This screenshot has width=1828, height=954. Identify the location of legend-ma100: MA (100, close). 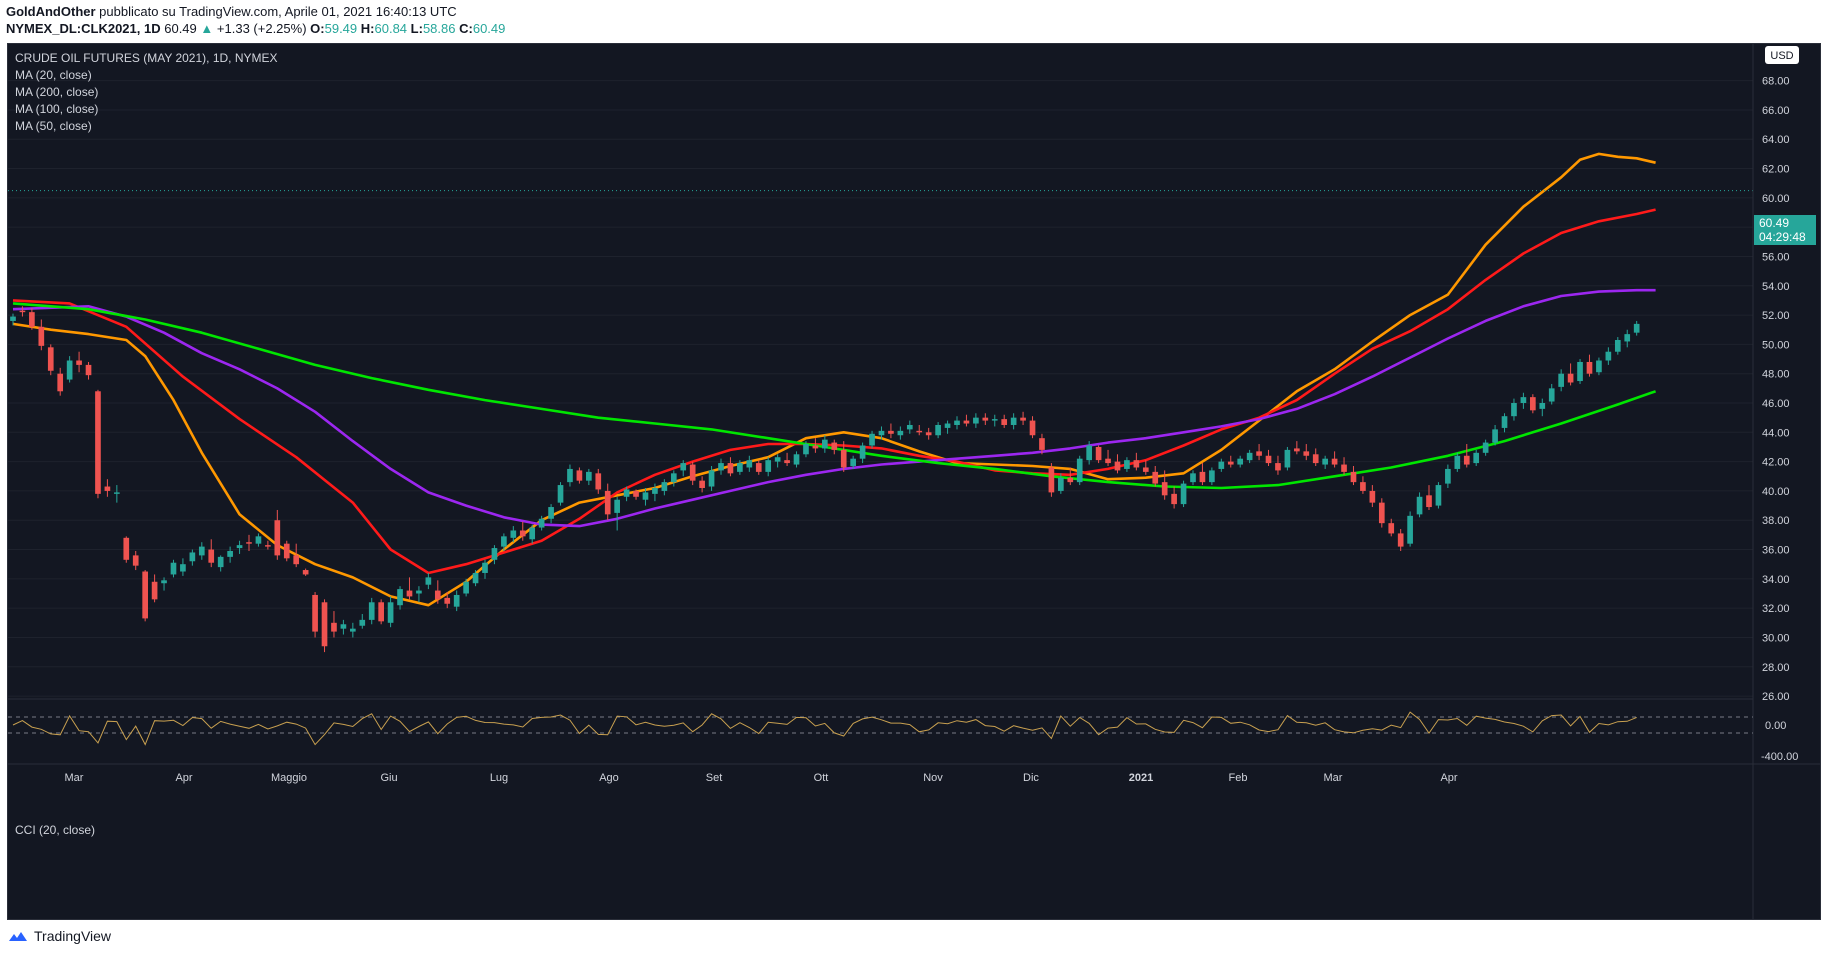
(56, 109).